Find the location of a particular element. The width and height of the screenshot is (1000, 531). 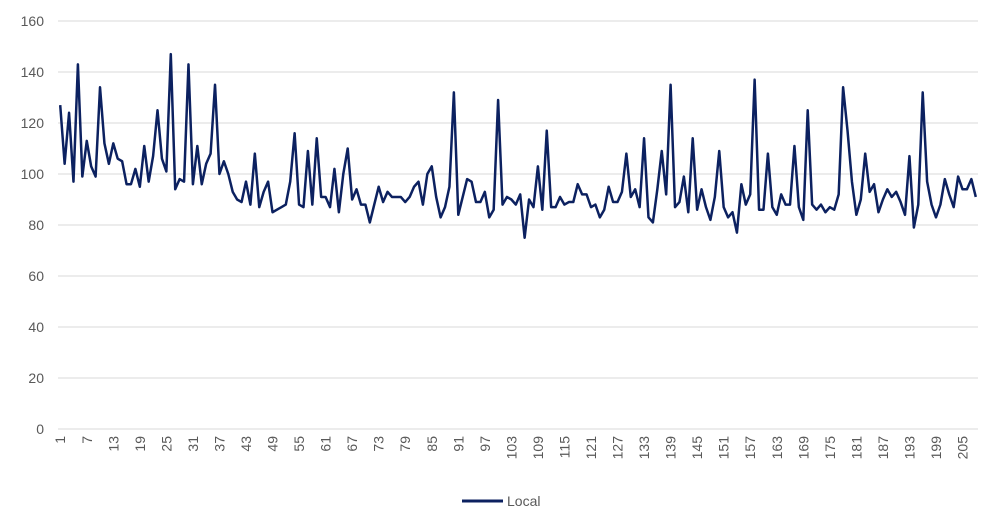

x-tick-label: 163 is located at coordinates (777, 448).